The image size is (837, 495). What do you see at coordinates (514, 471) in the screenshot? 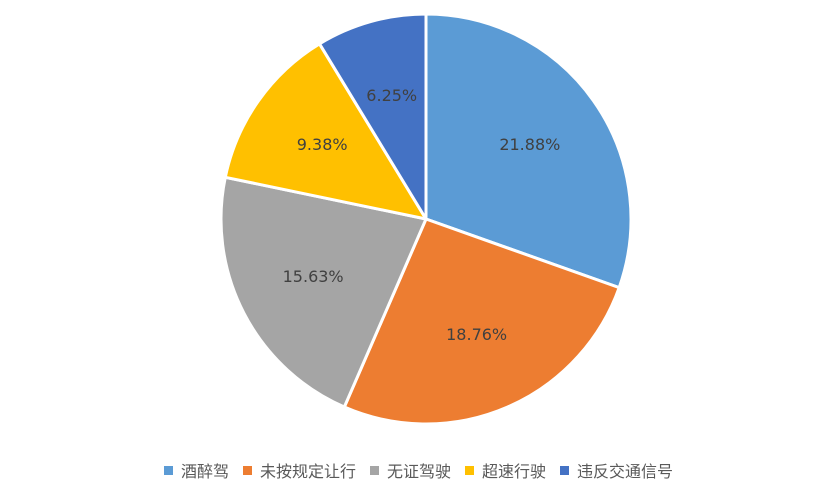
I see `legend-label: 超速行驶` at bounding box center [514, 471].